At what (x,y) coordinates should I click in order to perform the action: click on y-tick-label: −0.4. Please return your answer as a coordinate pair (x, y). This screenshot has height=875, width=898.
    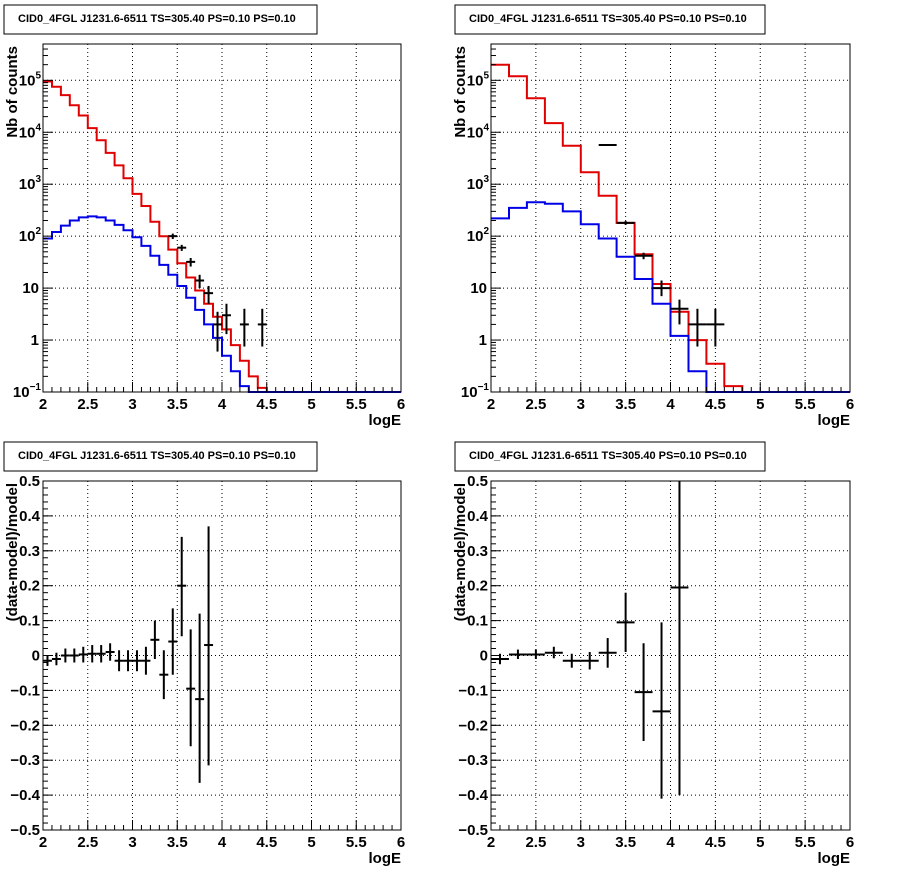
    Looking at the image, I should click on (25, 795).